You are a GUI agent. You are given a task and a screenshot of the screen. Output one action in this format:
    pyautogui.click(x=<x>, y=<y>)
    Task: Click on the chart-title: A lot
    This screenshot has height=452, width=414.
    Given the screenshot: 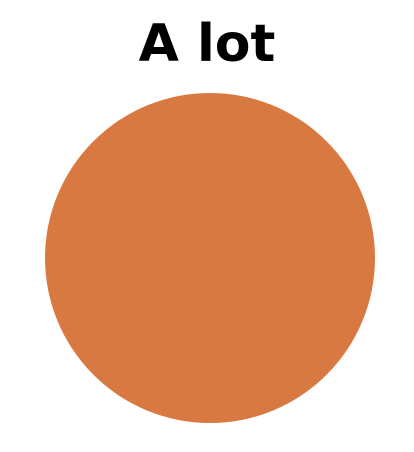 What is the action you would take?
    pyautogui.click(x=207, y=44)
    